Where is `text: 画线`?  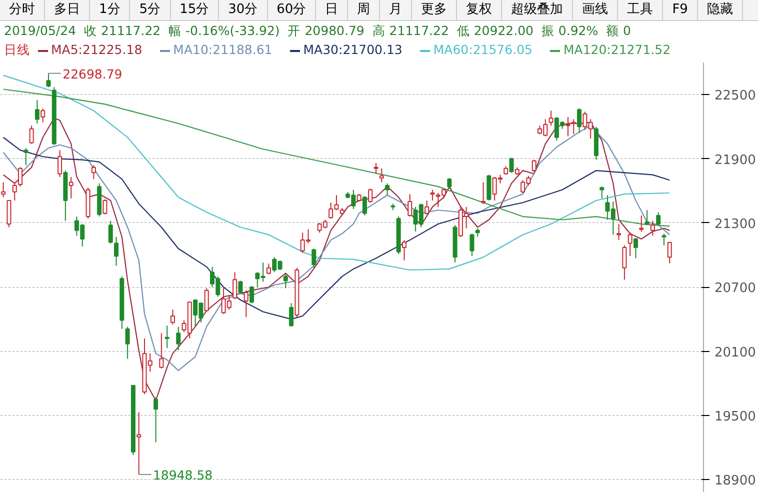
text: 画线 is located at coordinates (595, 10).